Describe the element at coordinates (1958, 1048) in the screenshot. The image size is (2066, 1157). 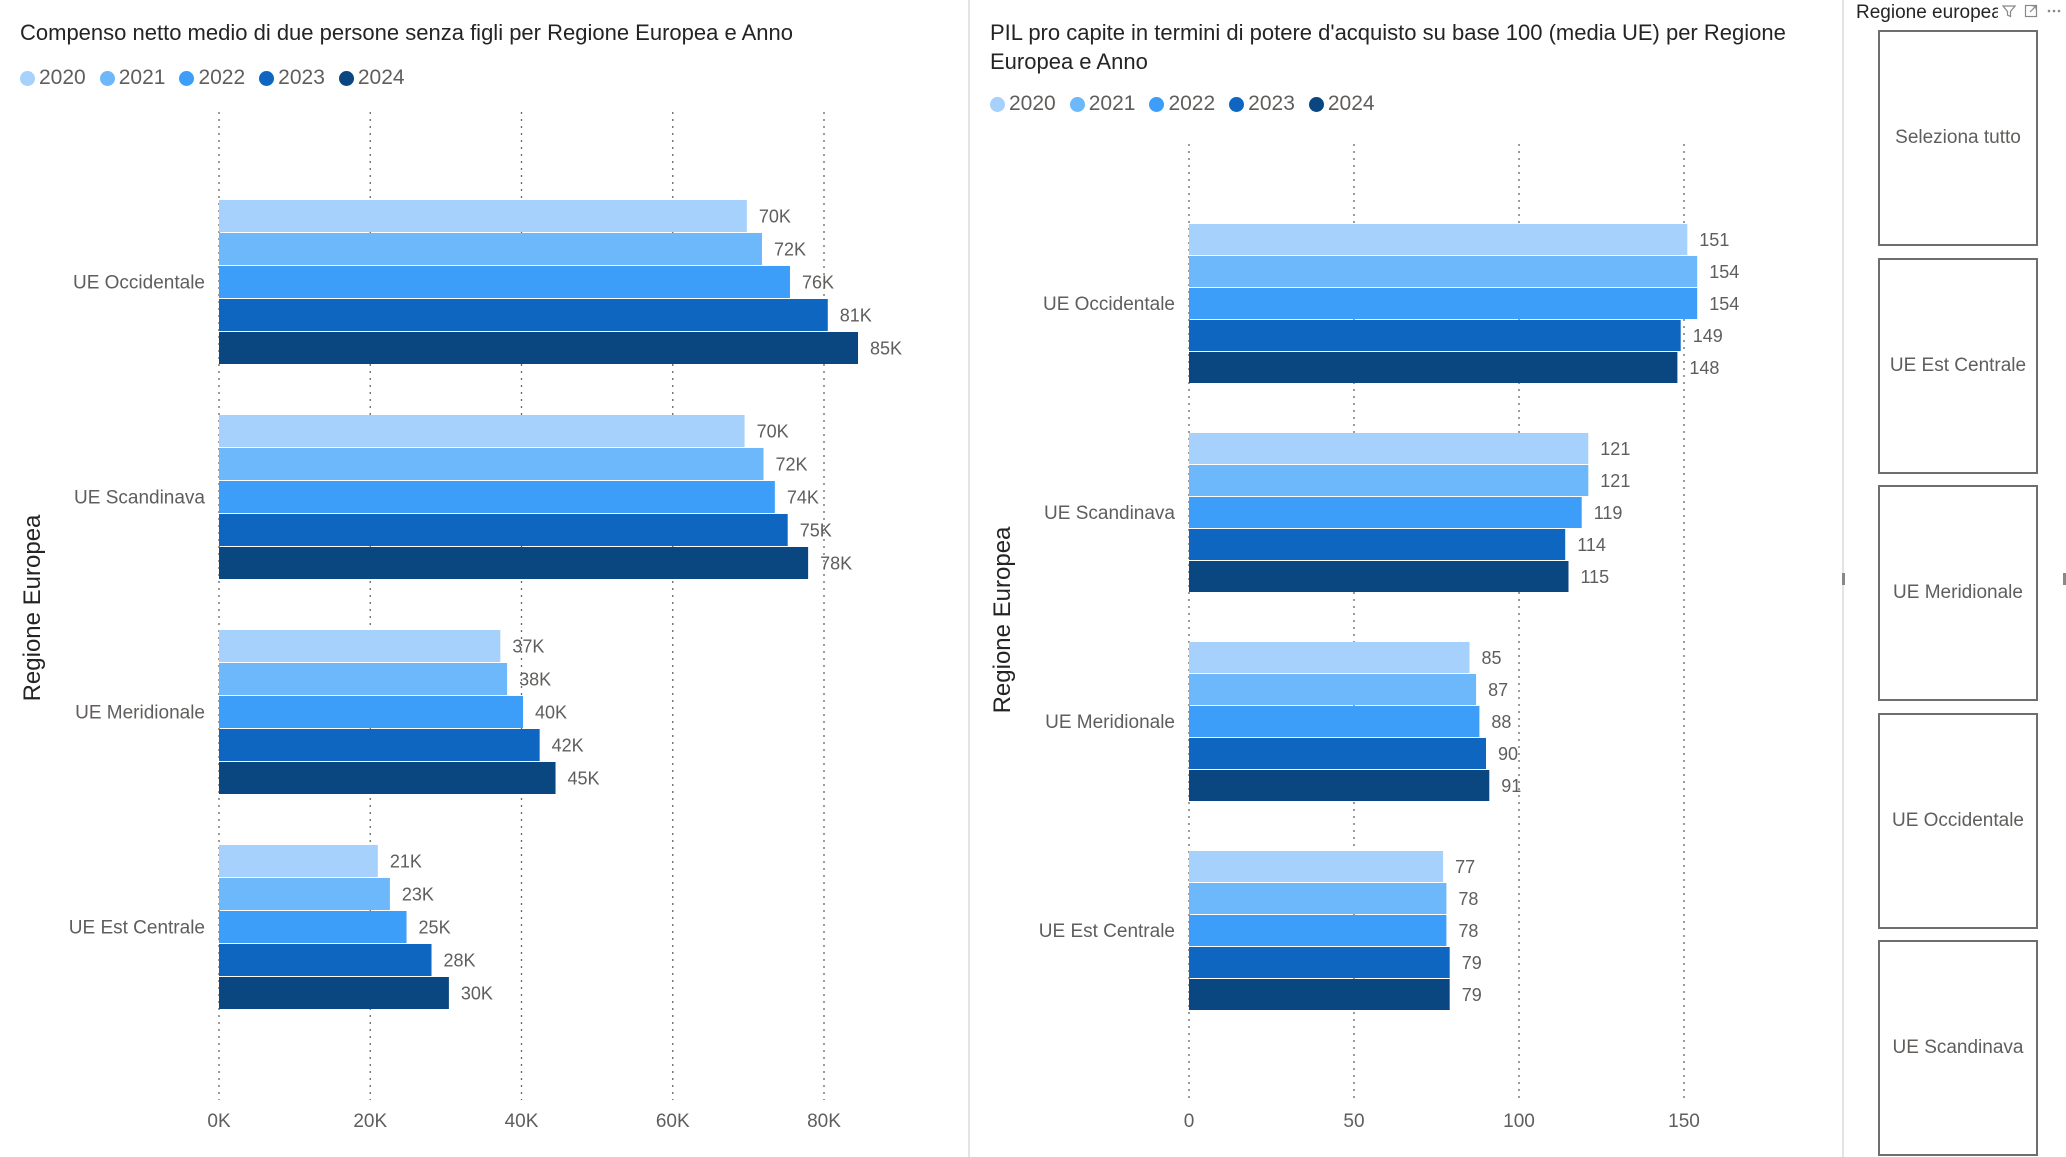
I see `slicer-item-ue-scandinava: UE Scandinava` at that location.